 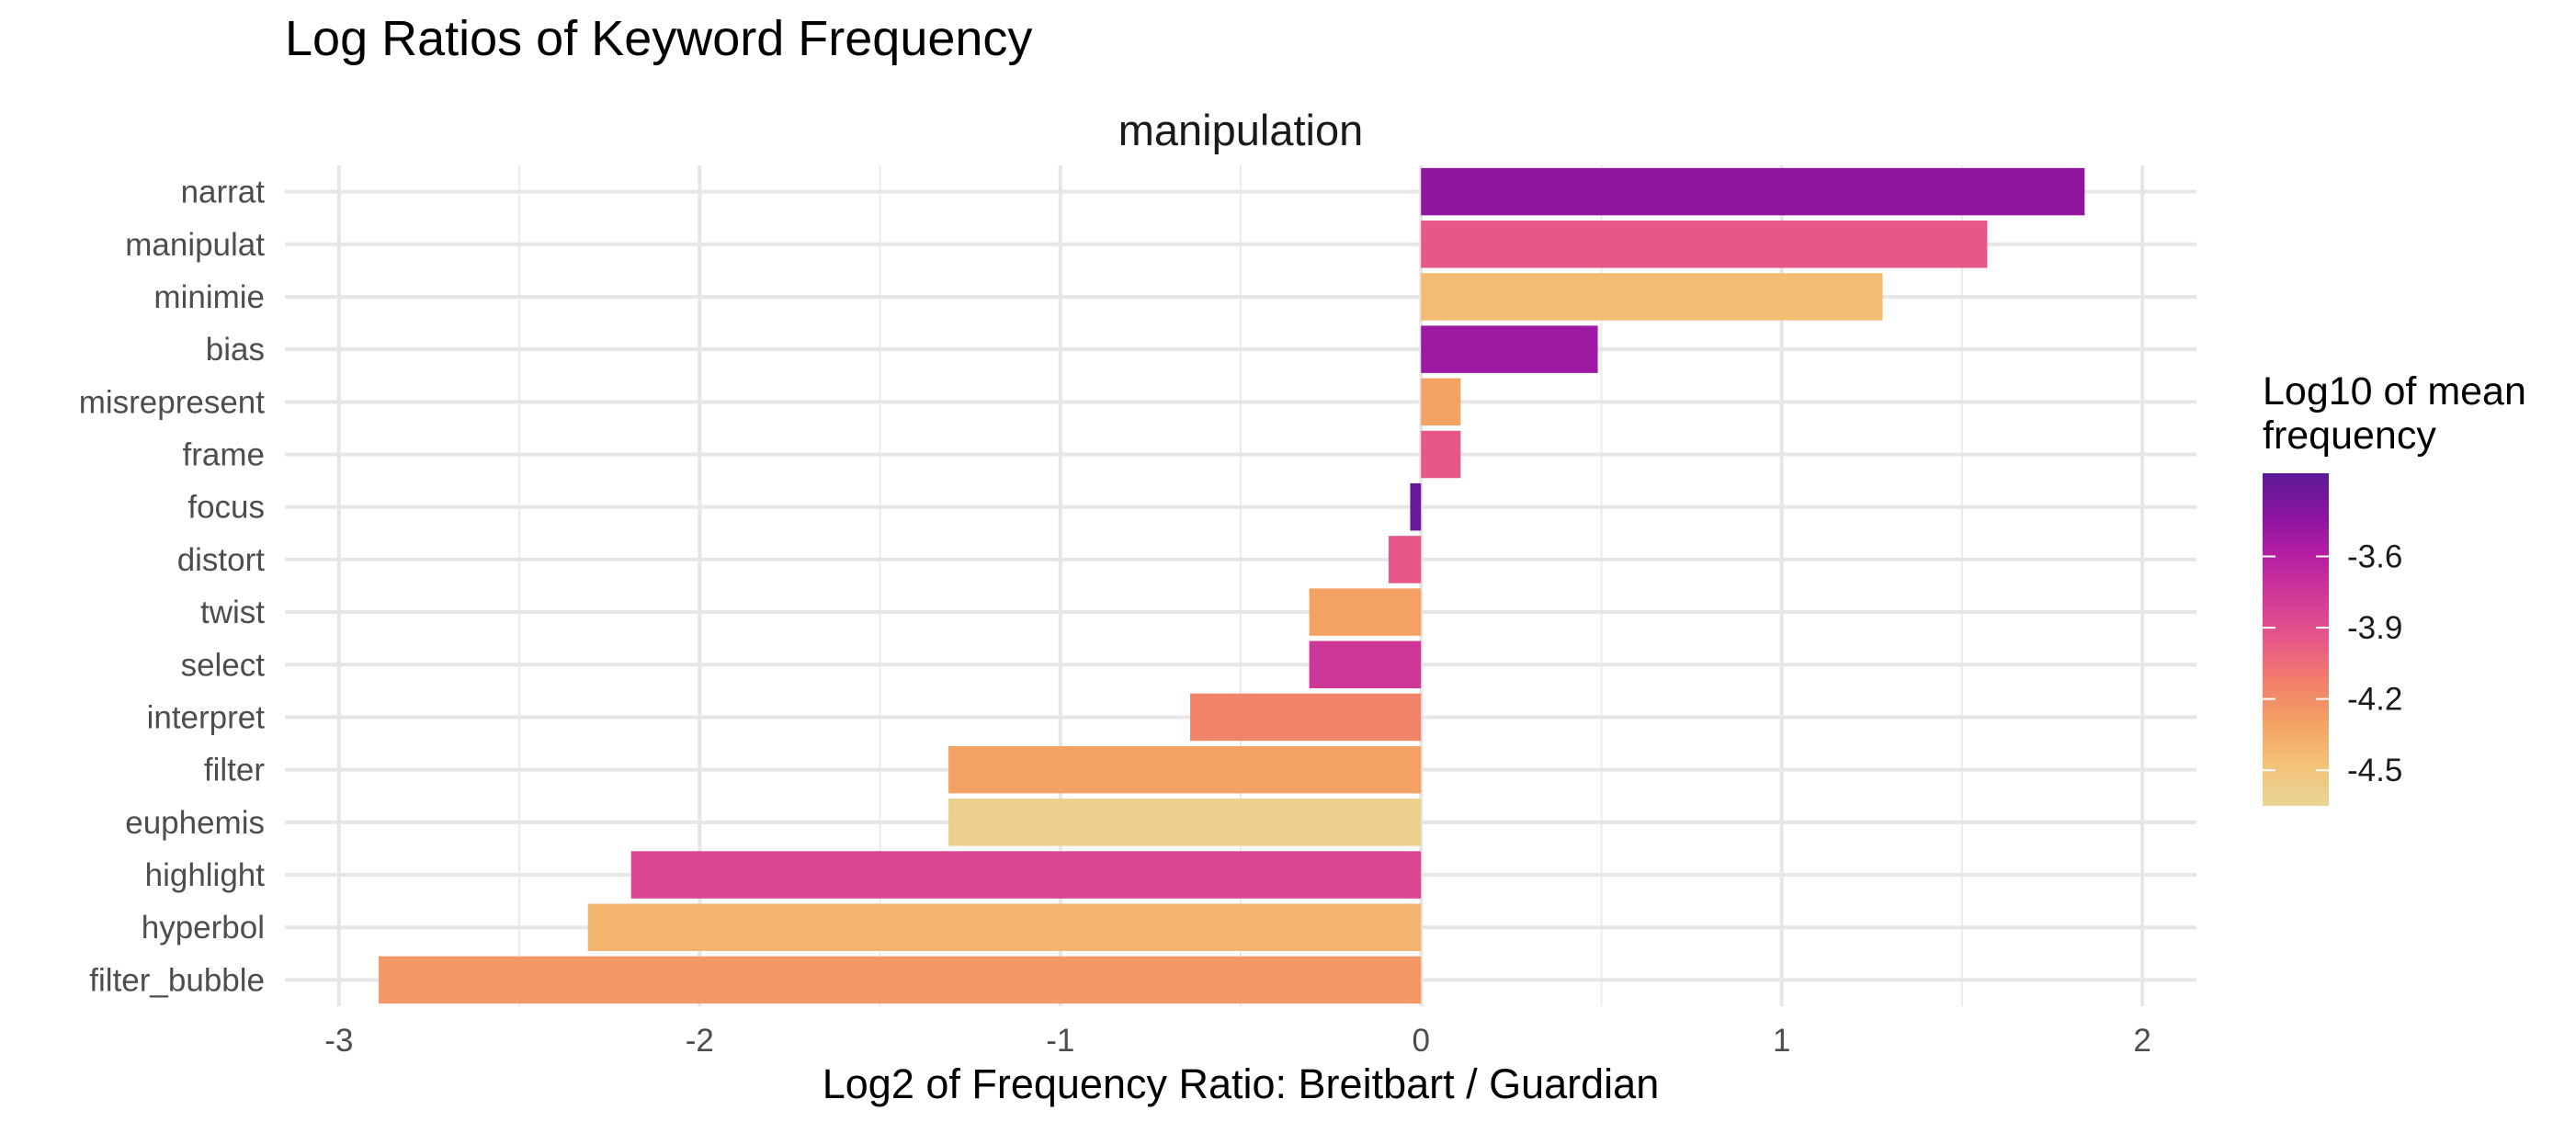 What do you see at coordinates (2141, 1041) in the screenshot?
I see `x-tick-label: 2` at bounding box center [2141, 1041].